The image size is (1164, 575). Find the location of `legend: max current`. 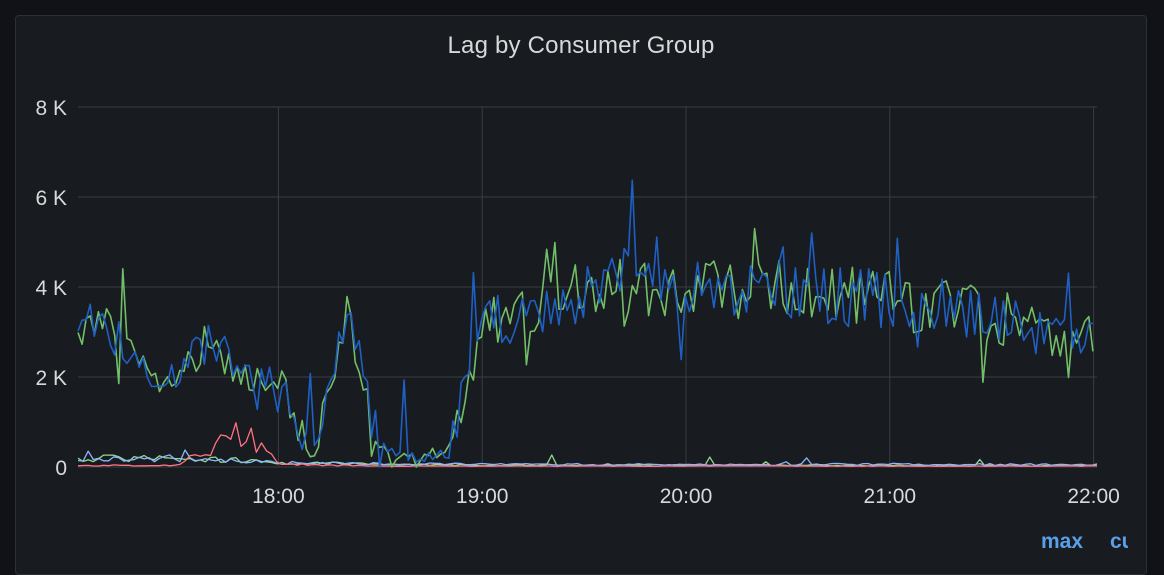

legend: max current is located at coordinates (582, 545).